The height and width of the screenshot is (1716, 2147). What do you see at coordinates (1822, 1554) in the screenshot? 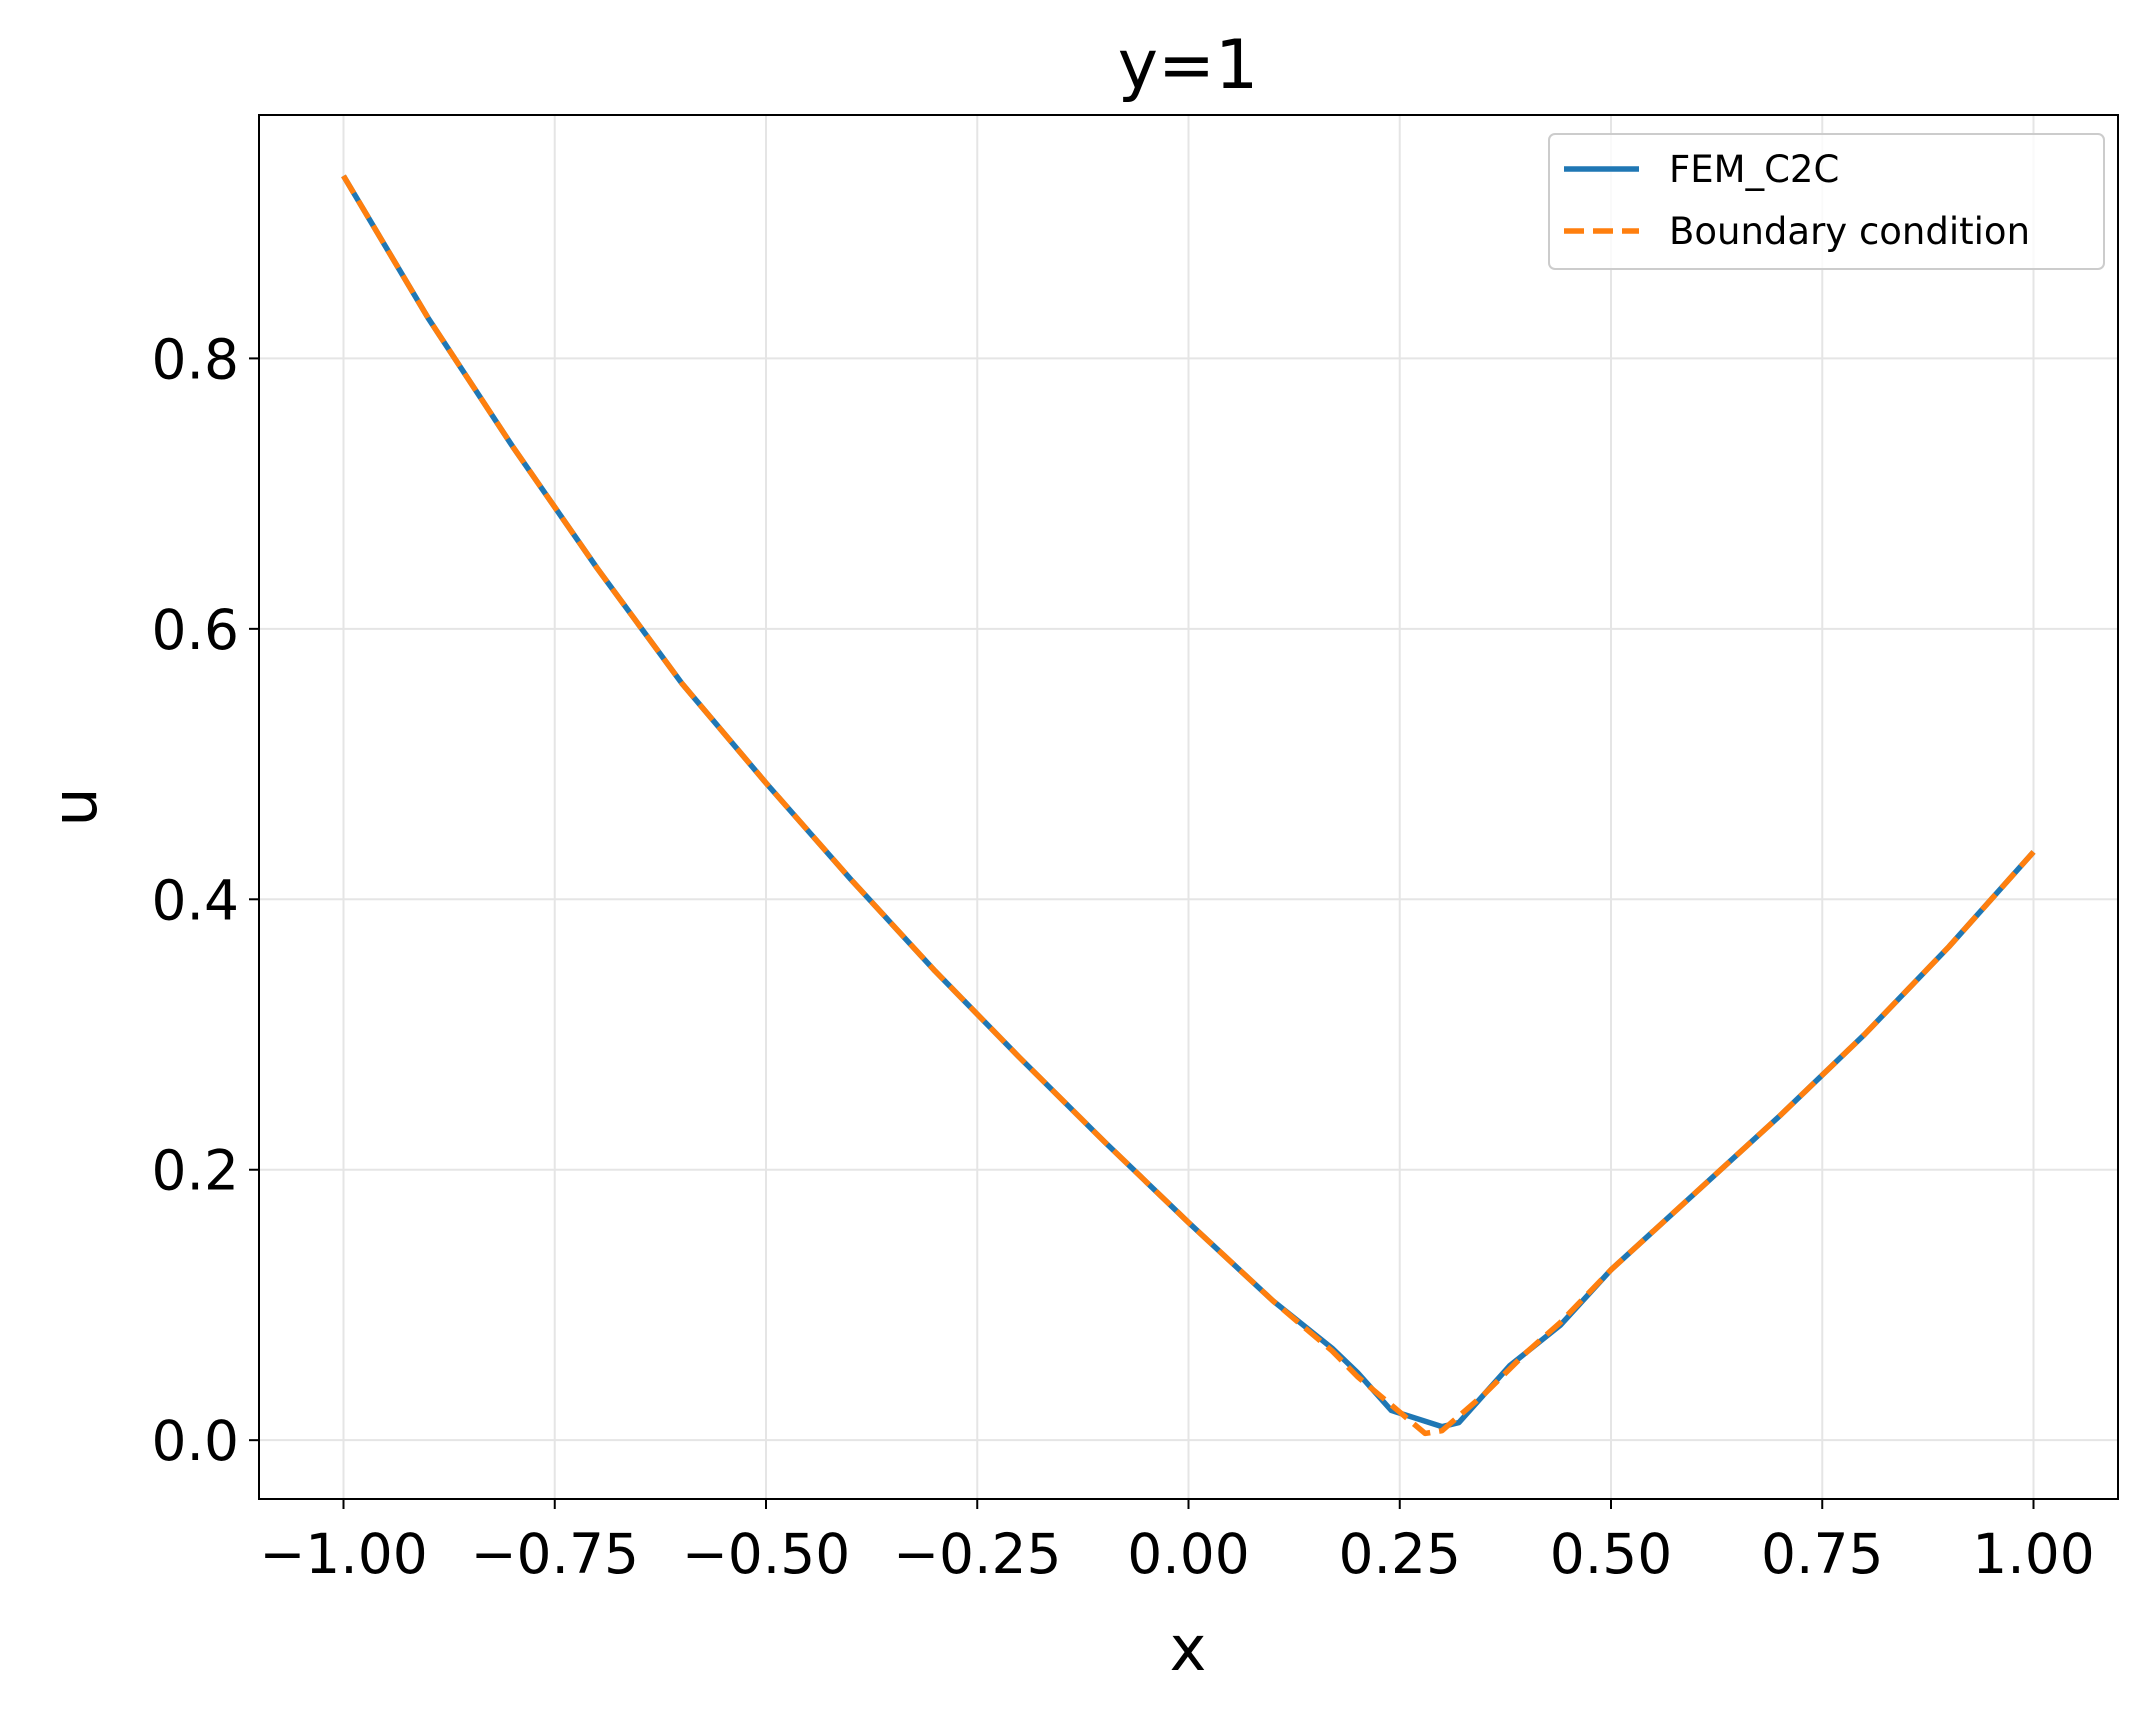
I see `x-tick-label: 0.75` at bounding box center [1822, 1554].